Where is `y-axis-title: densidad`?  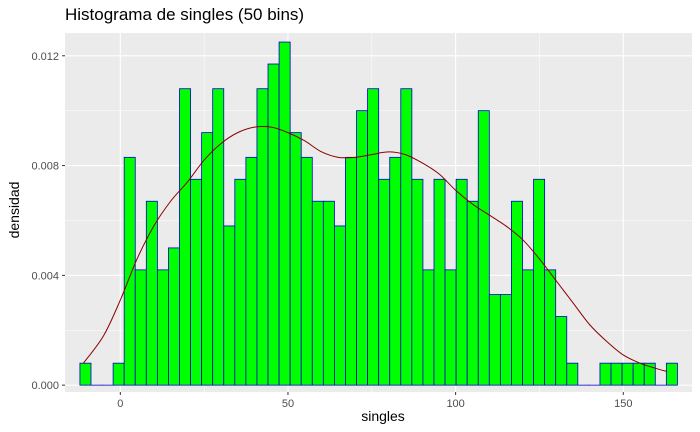
y-axis-title: densidad is located at coordinates (14, 210).